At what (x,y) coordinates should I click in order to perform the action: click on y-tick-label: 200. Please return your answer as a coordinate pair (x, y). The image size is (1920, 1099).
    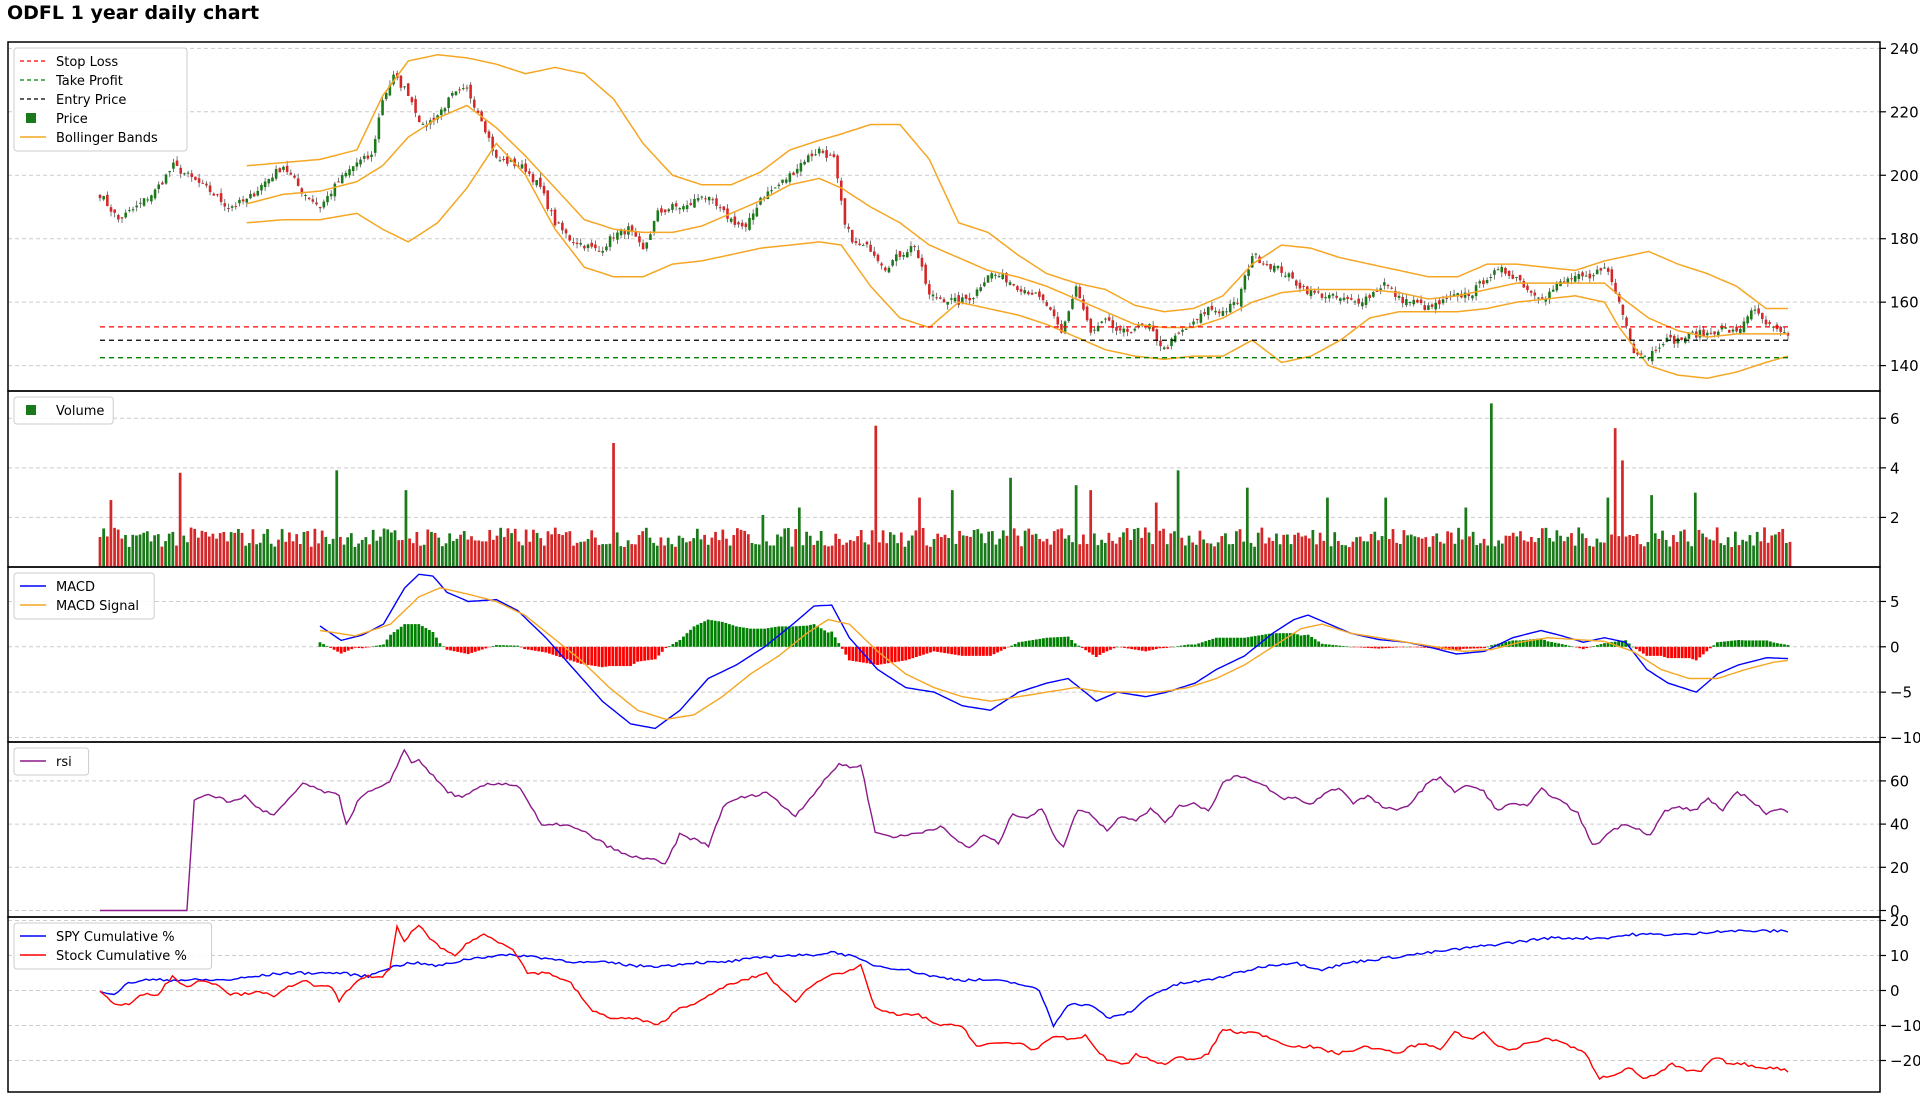
    Looking at the image, I should click on (1904, 176).